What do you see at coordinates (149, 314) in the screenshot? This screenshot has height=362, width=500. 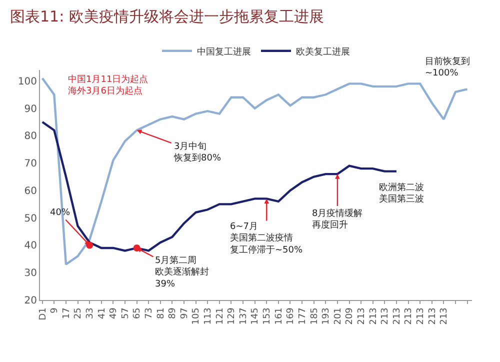 I see `x-tick-label: 73` at bounding box center [149, 314].